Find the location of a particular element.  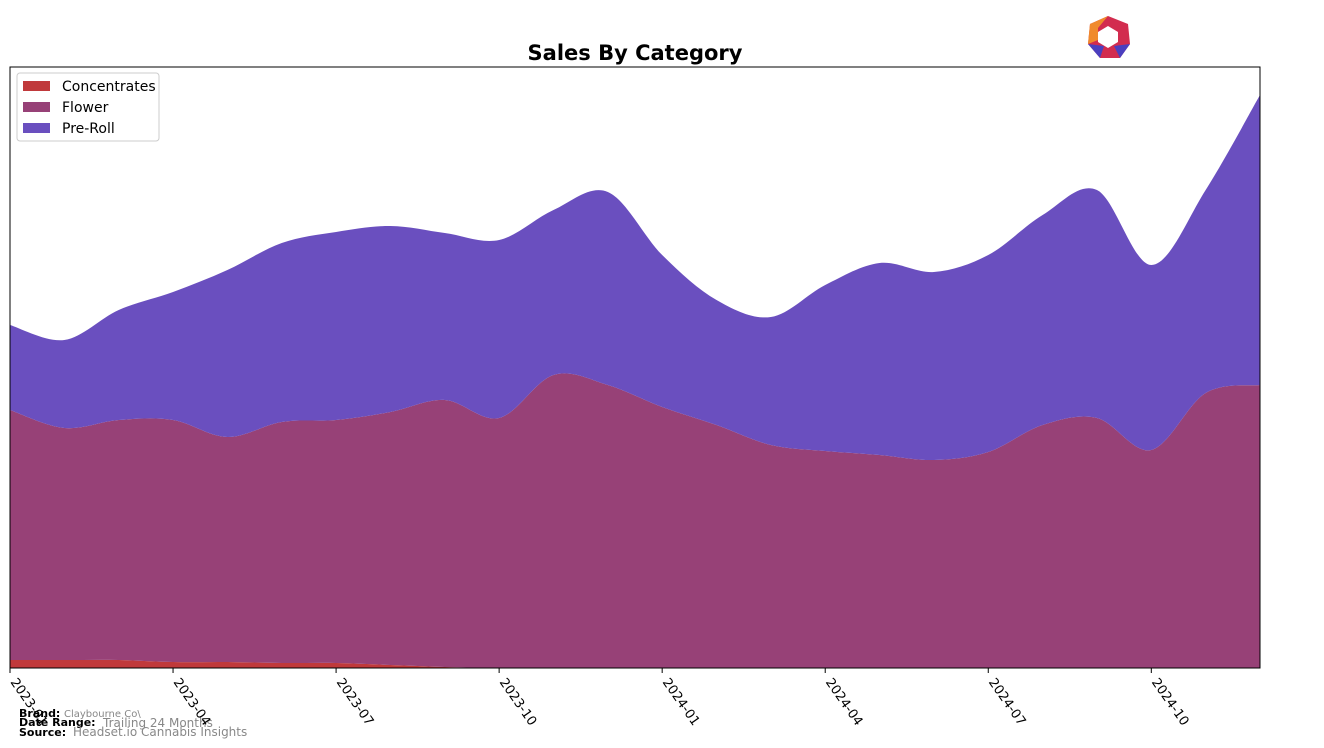

legend-label: Flower is located at coordinates (85, 108).